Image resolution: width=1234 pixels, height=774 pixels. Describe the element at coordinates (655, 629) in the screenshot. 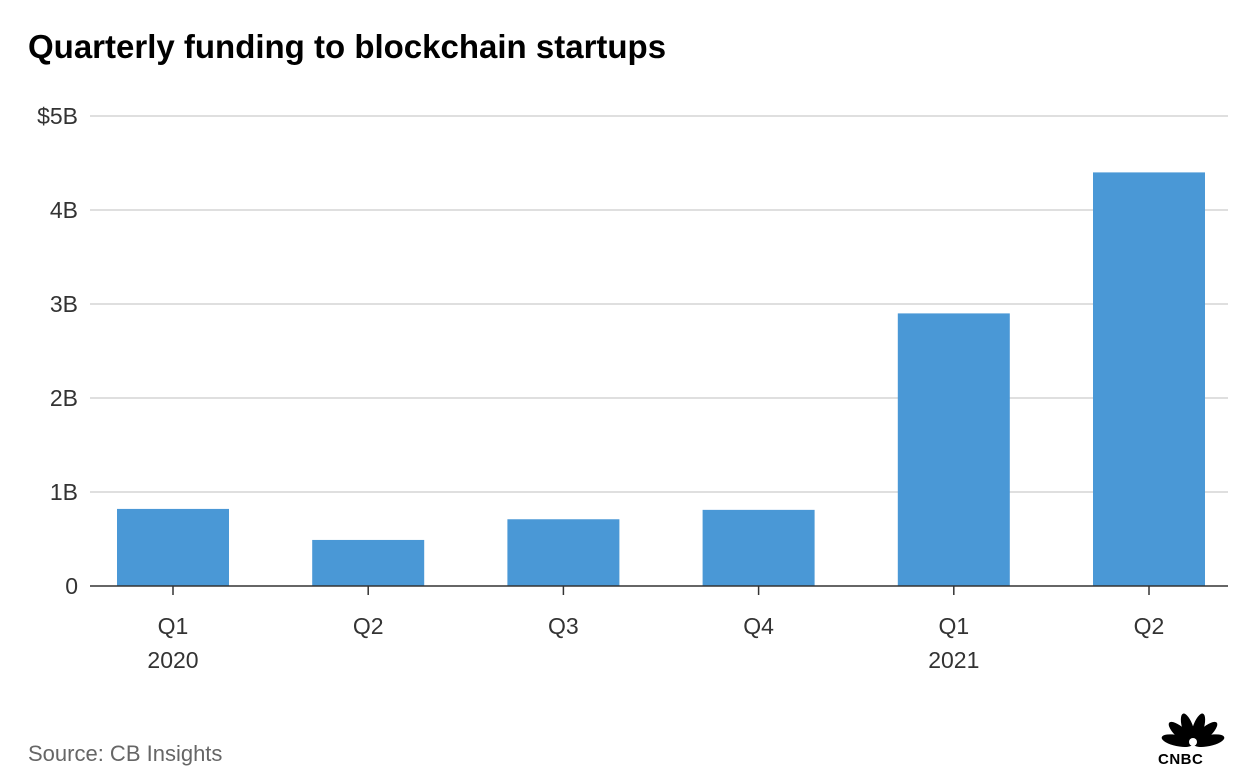

I see `x-axis-ticks: Q1 2020 Q2 Q3 Q4 Q1 2021 Q2` at that location.